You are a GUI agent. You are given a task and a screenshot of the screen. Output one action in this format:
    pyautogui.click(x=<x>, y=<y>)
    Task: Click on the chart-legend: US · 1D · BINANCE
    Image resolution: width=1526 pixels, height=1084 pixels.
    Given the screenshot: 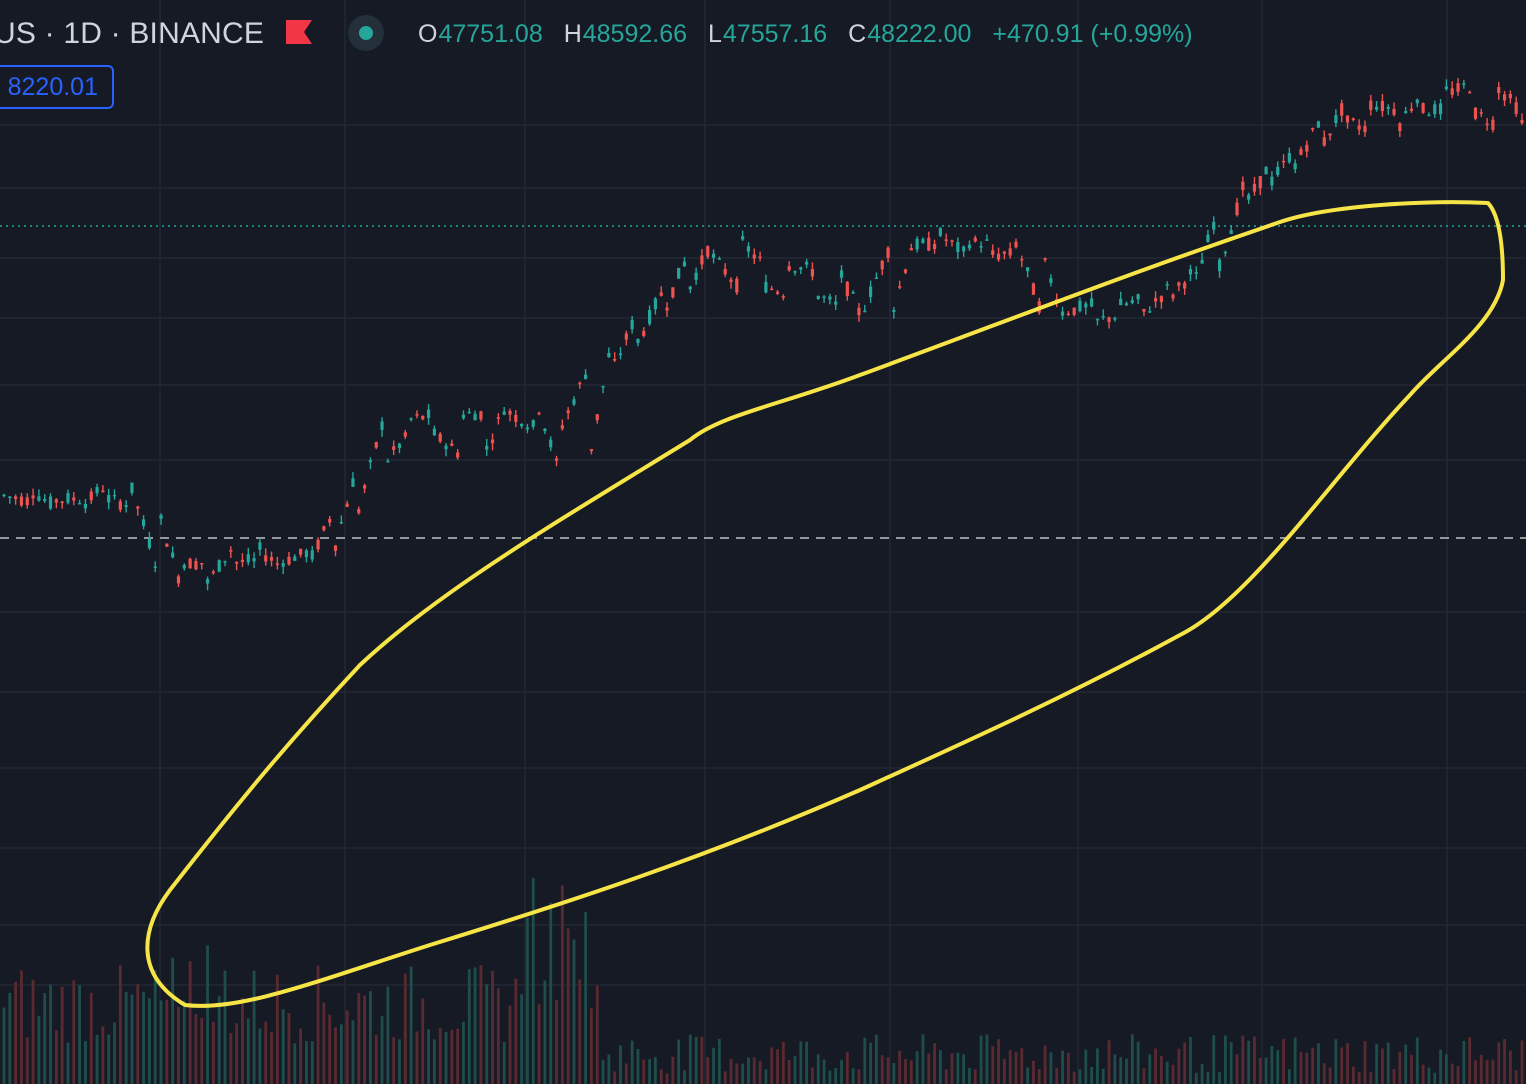 What is the action you would take?
    pyautogui.click(x=132, y=34)
    